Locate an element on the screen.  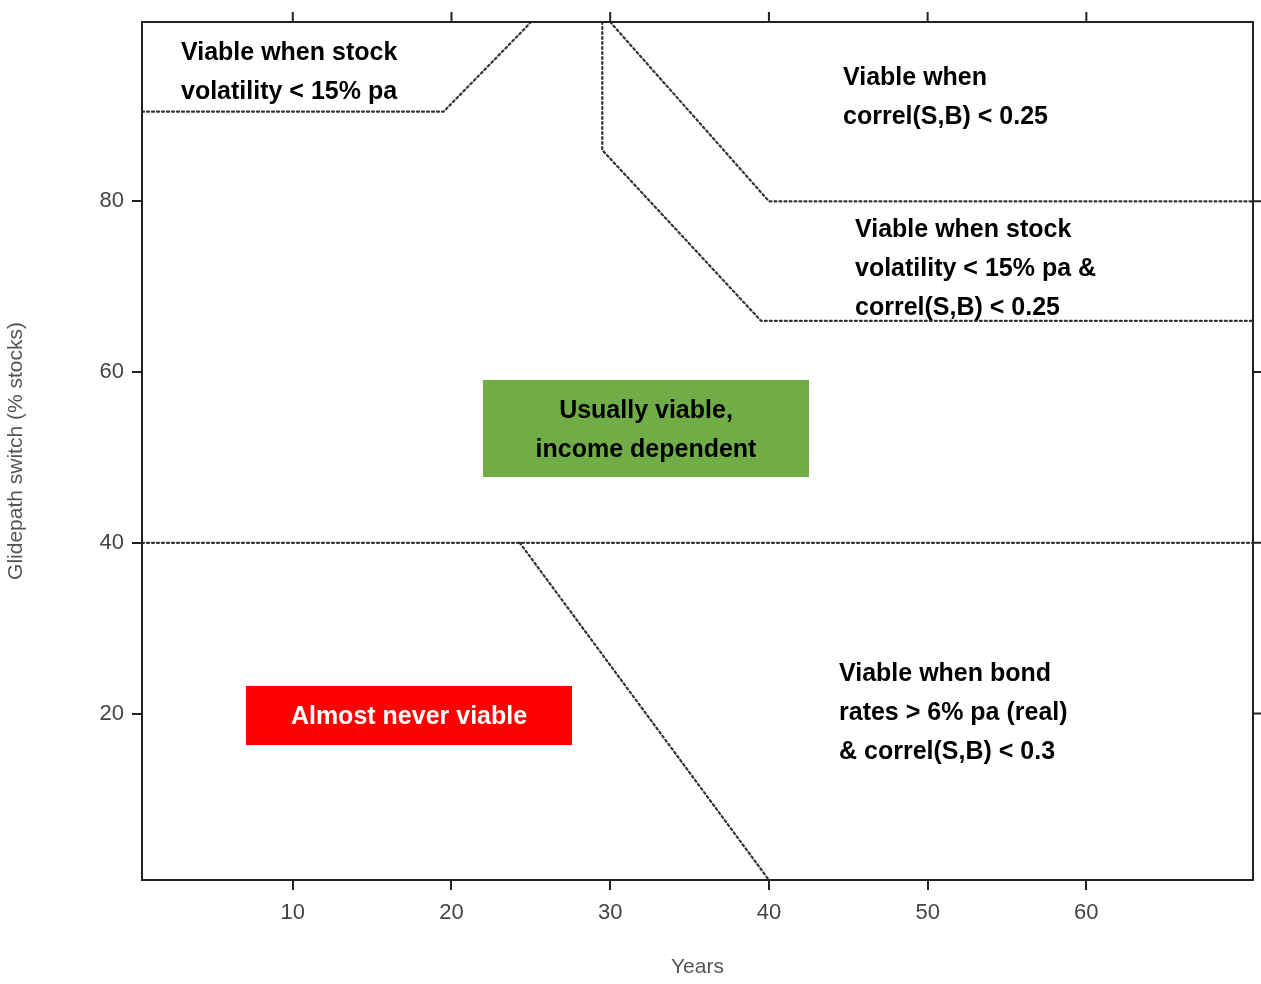
annotation: Viable when correl(S,B) < 0.25 is located at coordinates (945, 96).